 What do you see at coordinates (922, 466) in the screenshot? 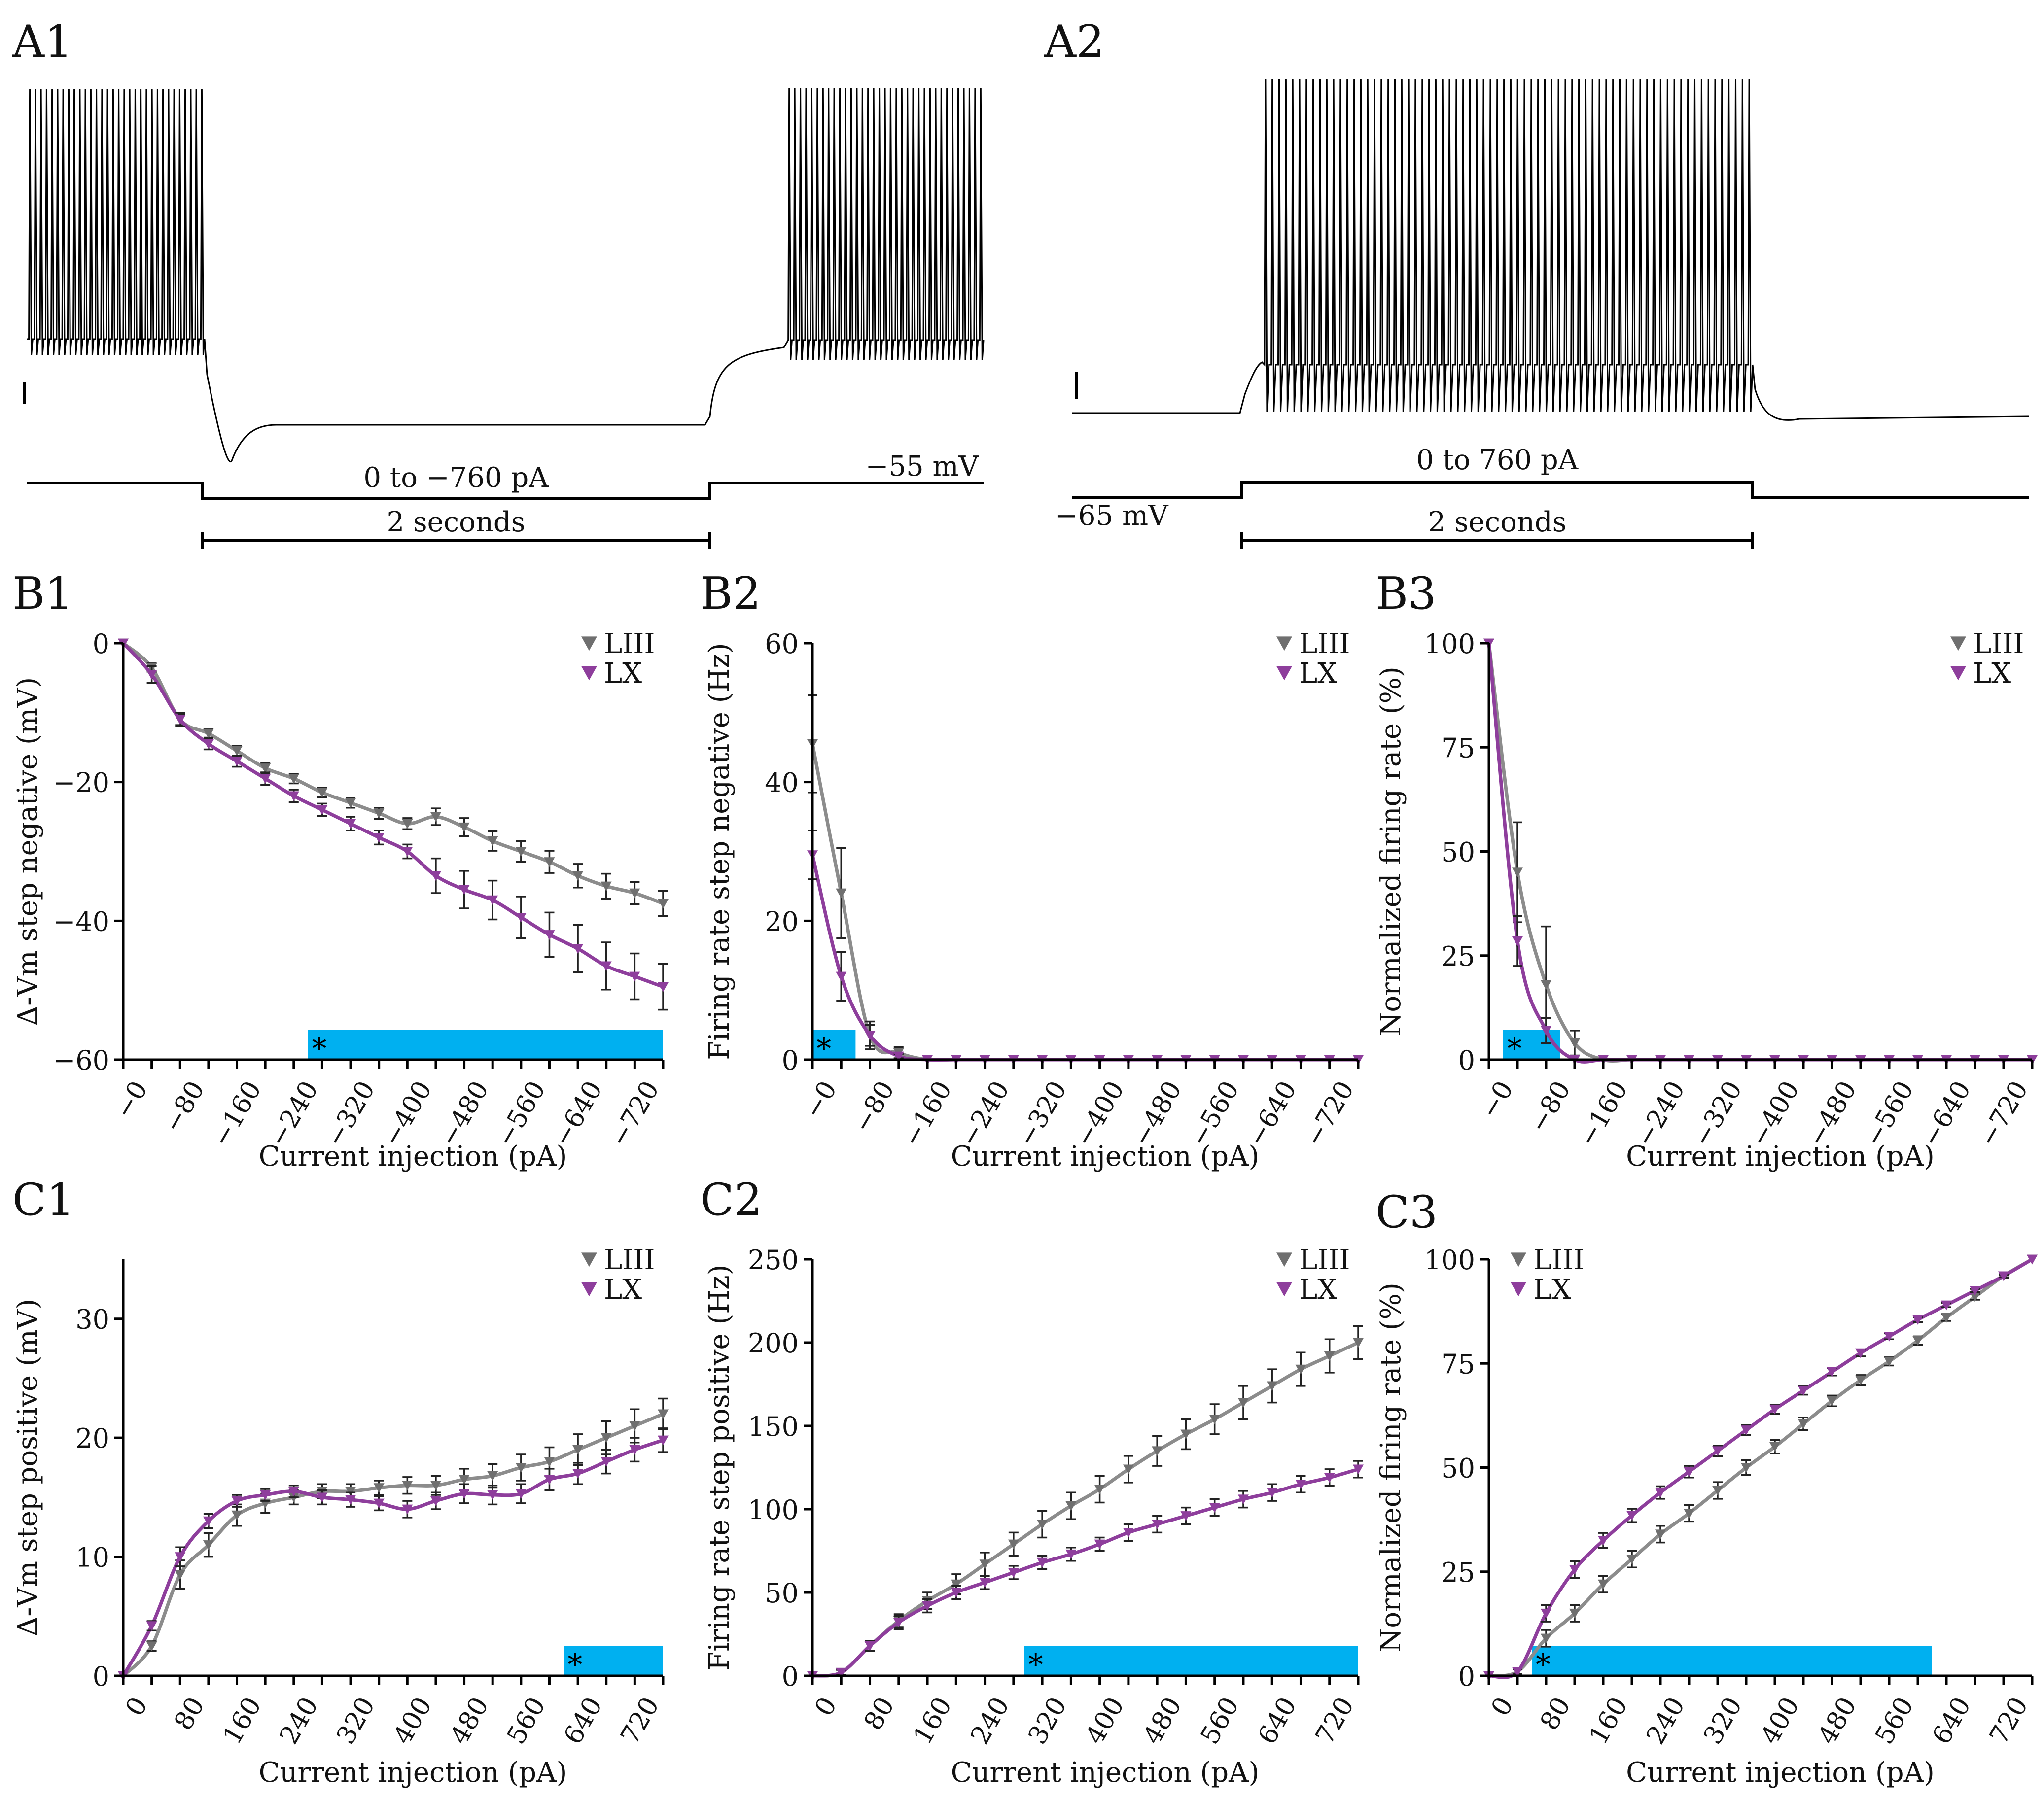
I see `voltage-label-a1: −55 mV` at bounding box center [922, 466].